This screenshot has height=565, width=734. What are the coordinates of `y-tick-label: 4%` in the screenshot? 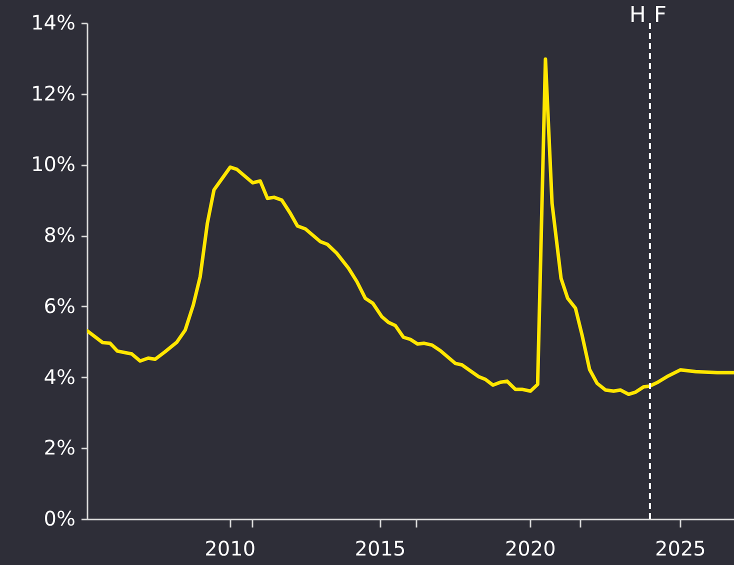 It's located at (60, 376).